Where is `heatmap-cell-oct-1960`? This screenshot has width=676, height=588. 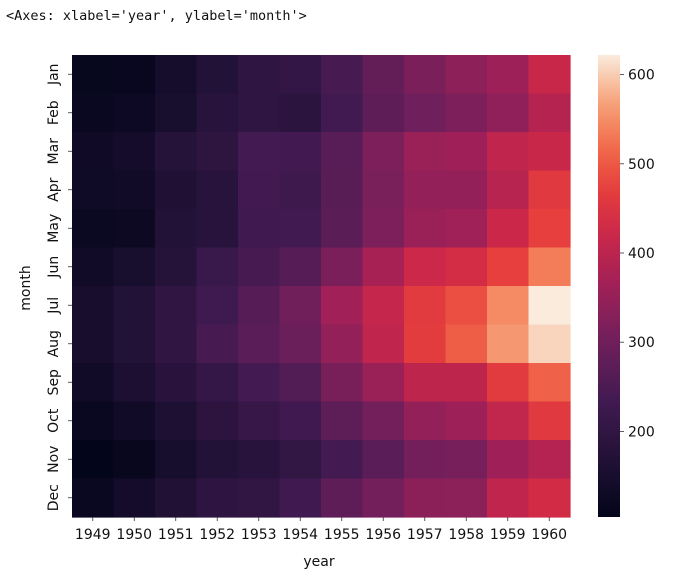
heatmap-cell-oct-1960 is located at coordinates (549, 421).